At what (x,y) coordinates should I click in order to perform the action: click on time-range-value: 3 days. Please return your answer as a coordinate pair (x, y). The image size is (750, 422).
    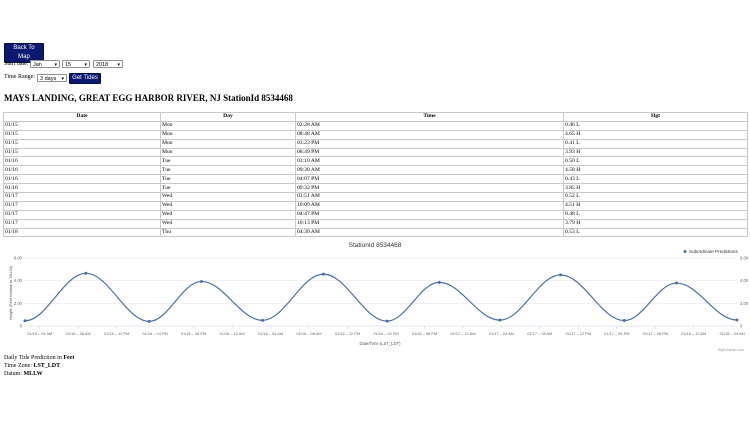
    Looking at the image, I should click on (48, 79).